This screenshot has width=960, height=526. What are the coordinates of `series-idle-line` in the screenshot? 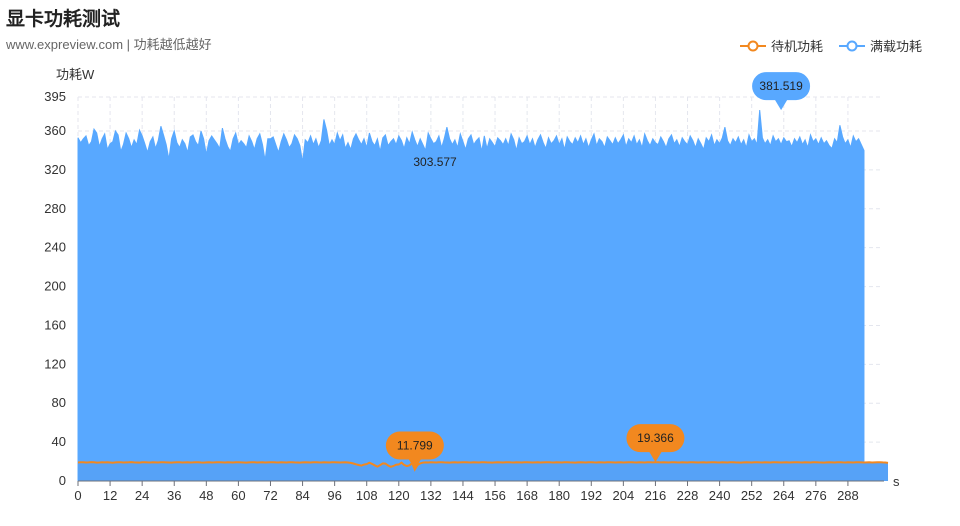 It's located at (483, 466).